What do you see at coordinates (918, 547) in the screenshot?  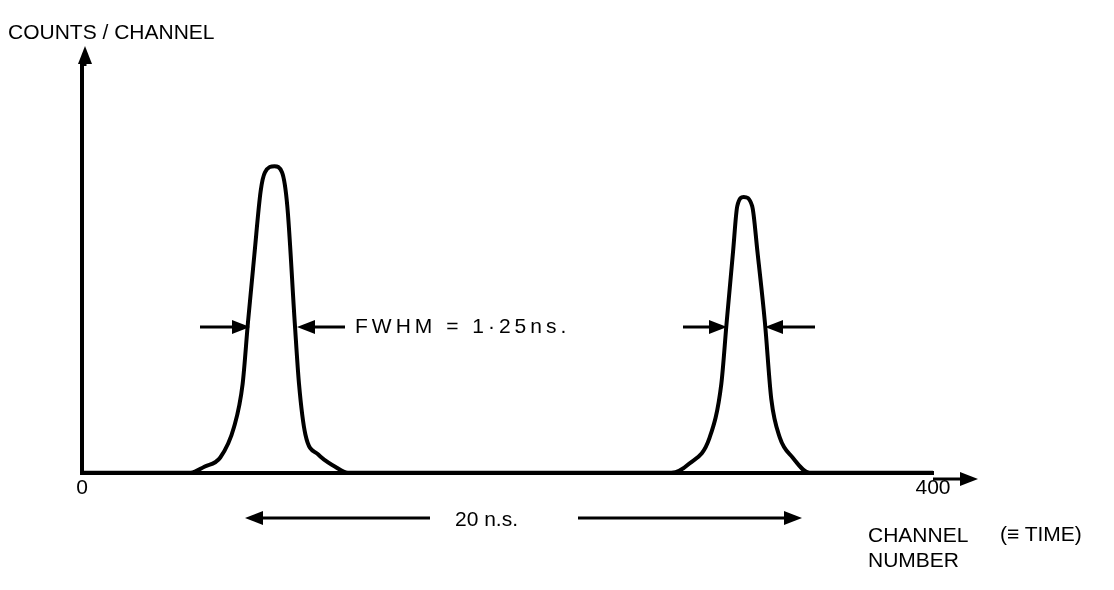 I see `x-axis-title: CHANNEL NUMBER` at bounding box center [918, 547].